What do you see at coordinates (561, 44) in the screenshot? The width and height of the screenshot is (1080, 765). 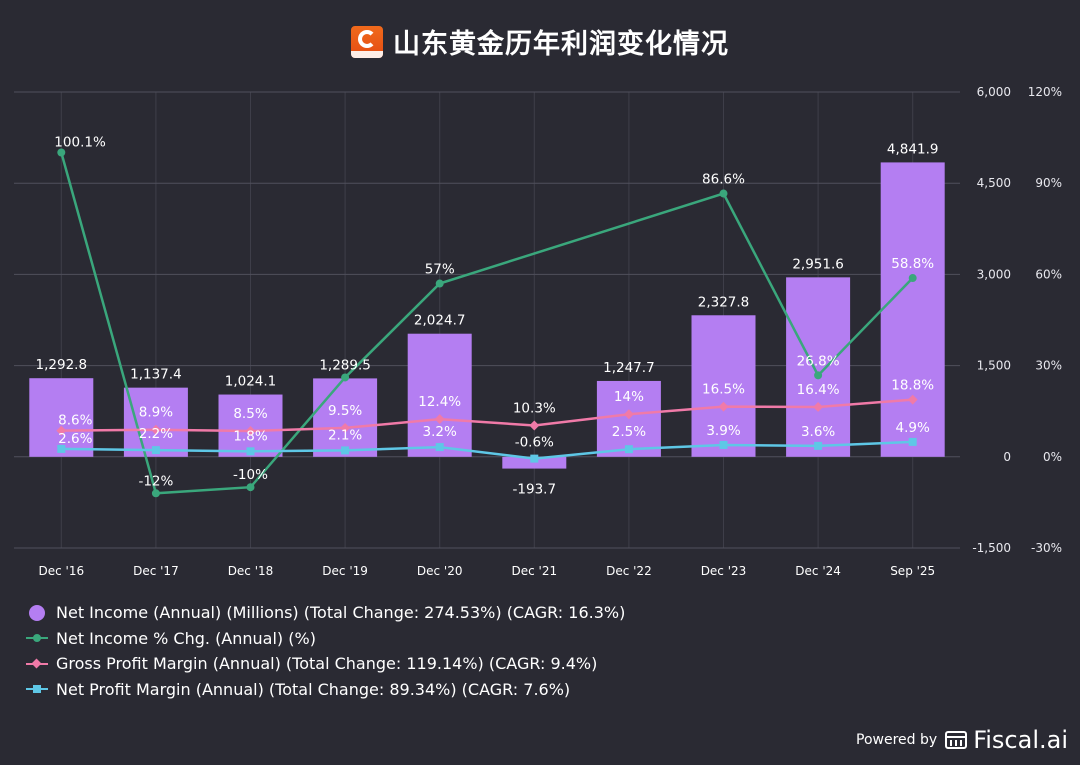 I see `chart-title: 山东黄金历年利润变化情况` at bounding box center [561, 44].